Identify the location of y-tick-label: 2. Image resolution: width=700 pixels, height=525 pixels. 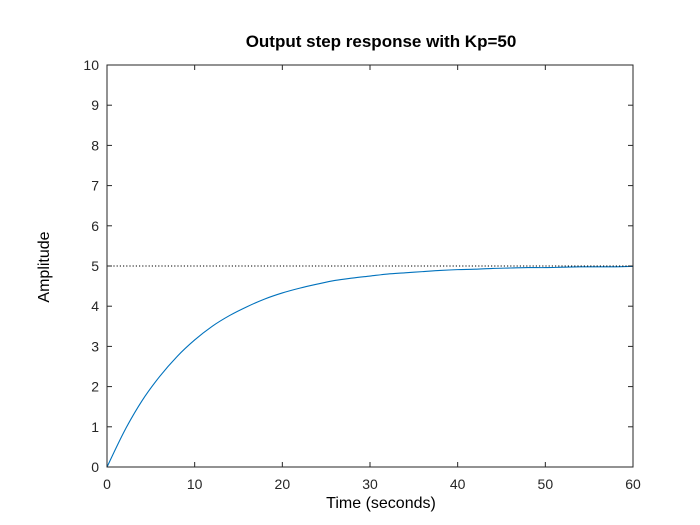
(95, 387).